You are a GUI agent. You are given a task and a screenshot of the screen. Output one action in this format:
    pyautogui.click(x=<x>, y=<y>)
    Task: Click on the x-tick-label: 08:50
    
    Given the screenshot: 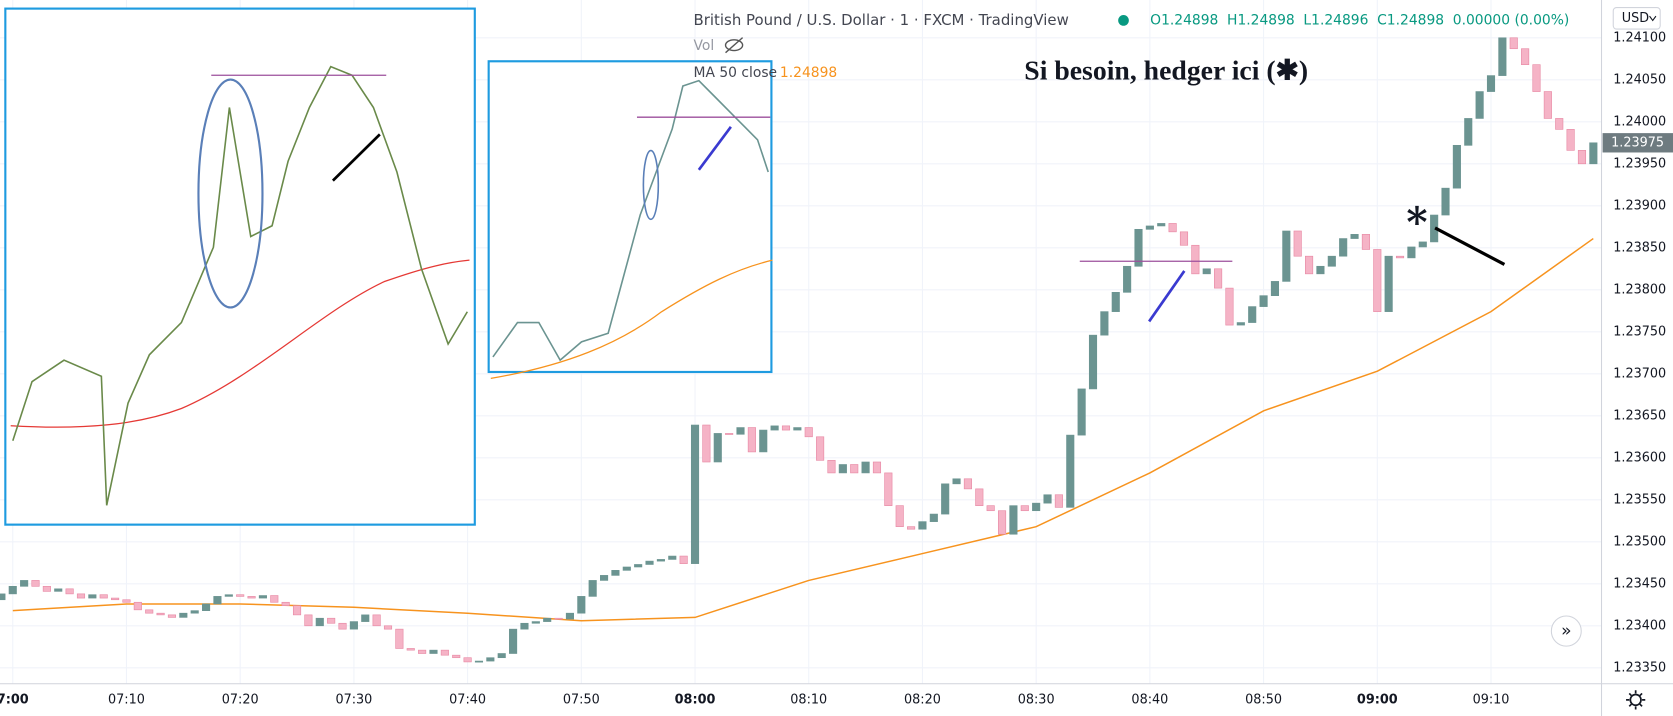 What is the action you would take?
    pyautogui.click(x=1263, y=699)
    